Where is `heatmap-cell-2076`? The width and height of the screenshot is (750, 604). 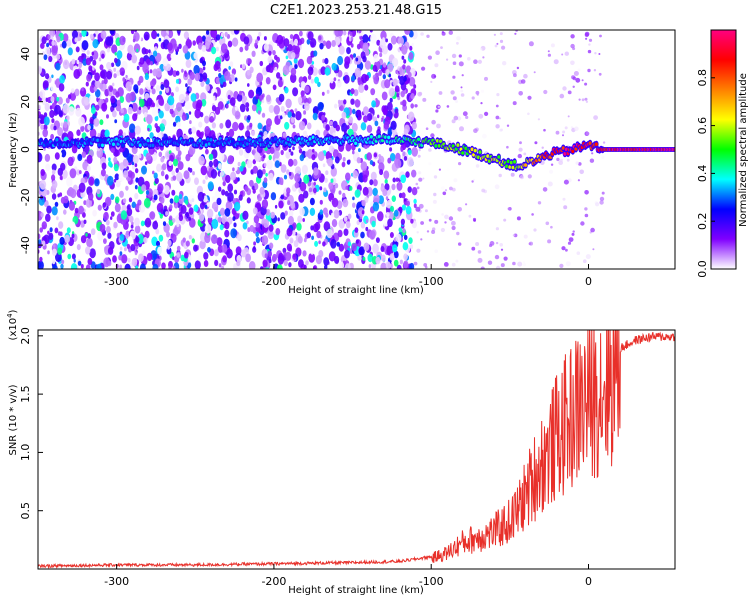 heatmap-cell-2076 is located at coordinates (272, 150).